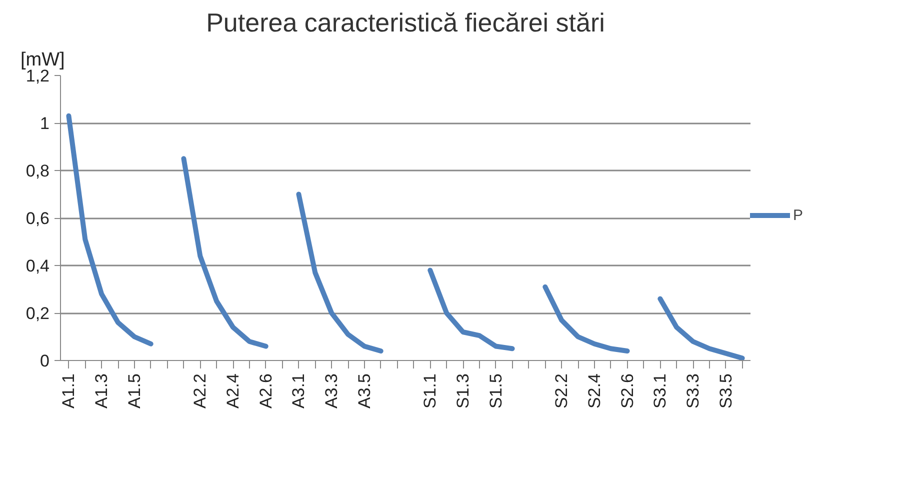  Describe the element at coordinates (660, 390) in the screenshot. I see `x-tick-label: S3.1` at that location.